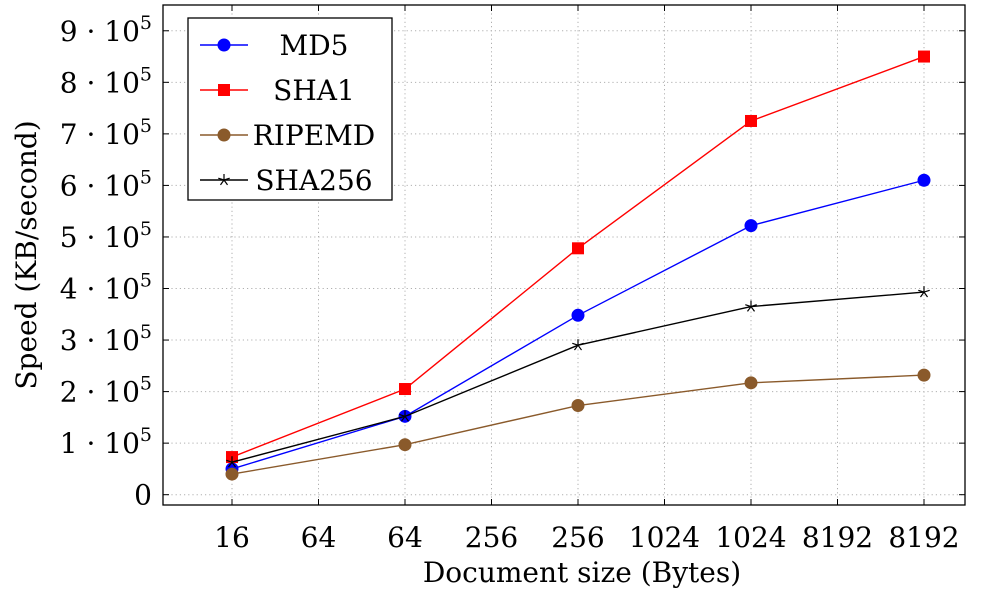 This screenshot has width=982, height=594. What do you see at coordinates (224, 135) in the screenshot?
I see `legend-marker-ripemd` at bounding box center [224, 135].